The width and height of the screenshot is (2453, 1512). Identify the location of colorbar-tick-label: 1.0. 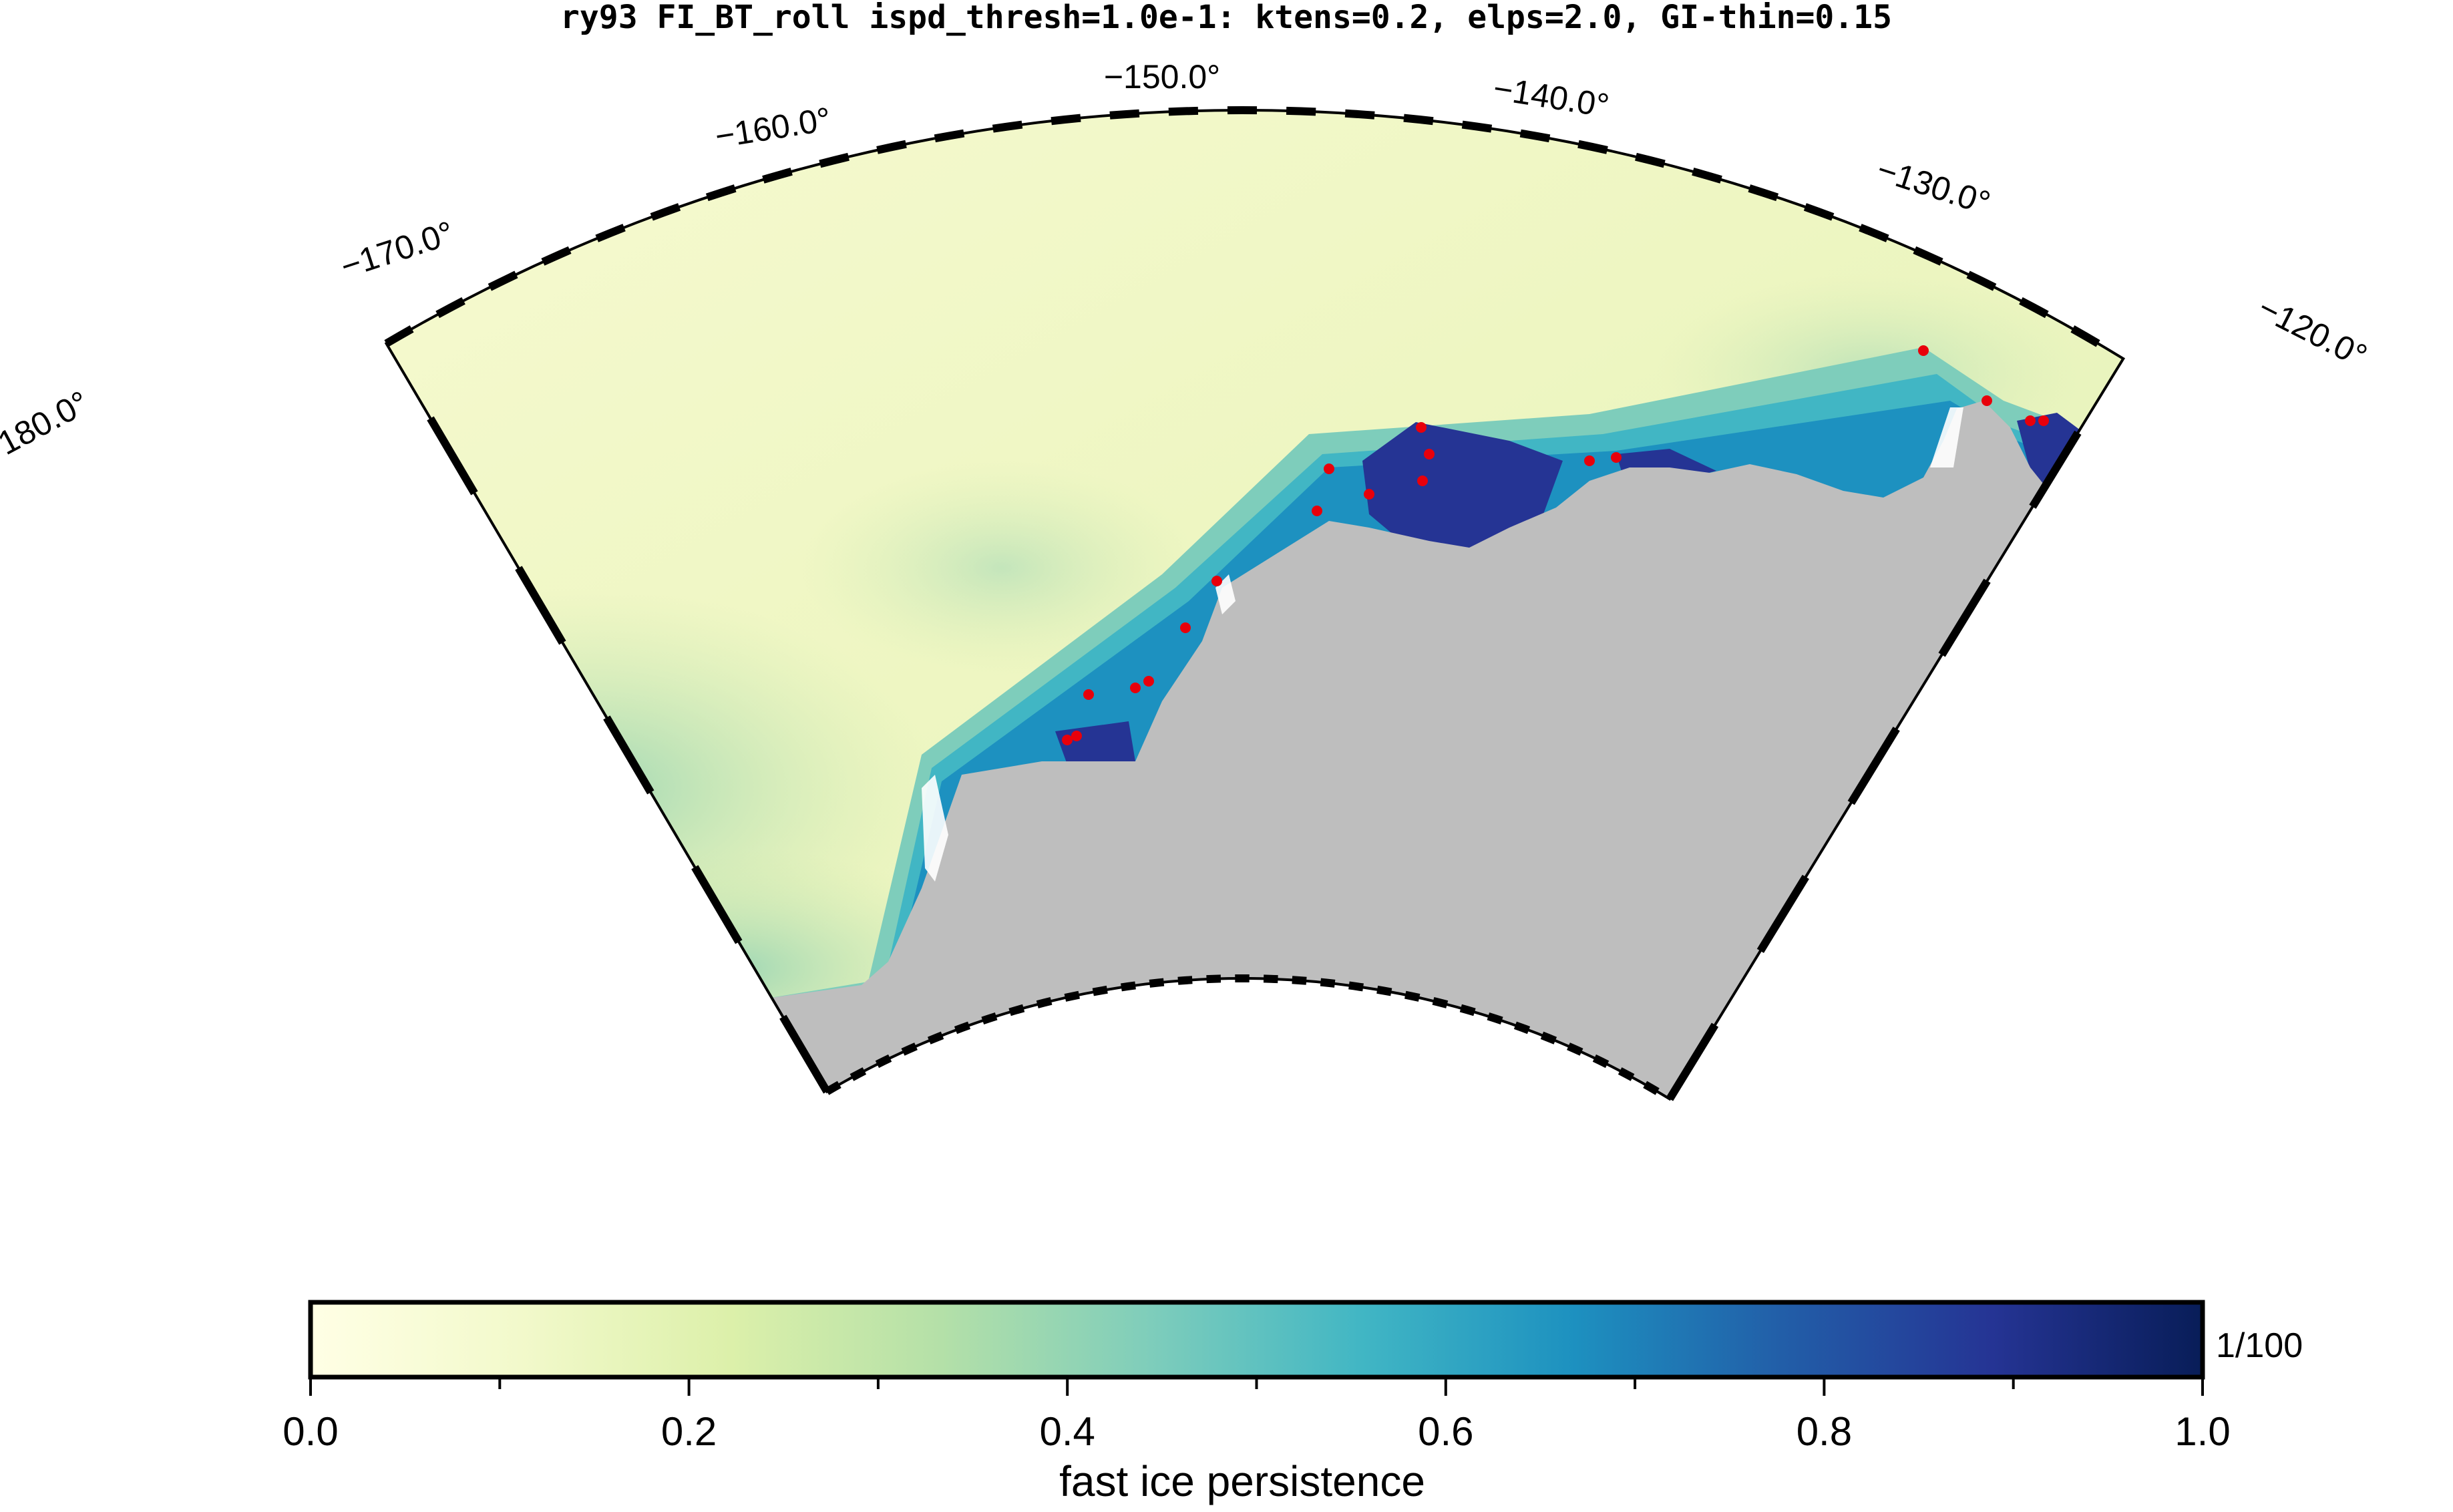
(2202, 1431).